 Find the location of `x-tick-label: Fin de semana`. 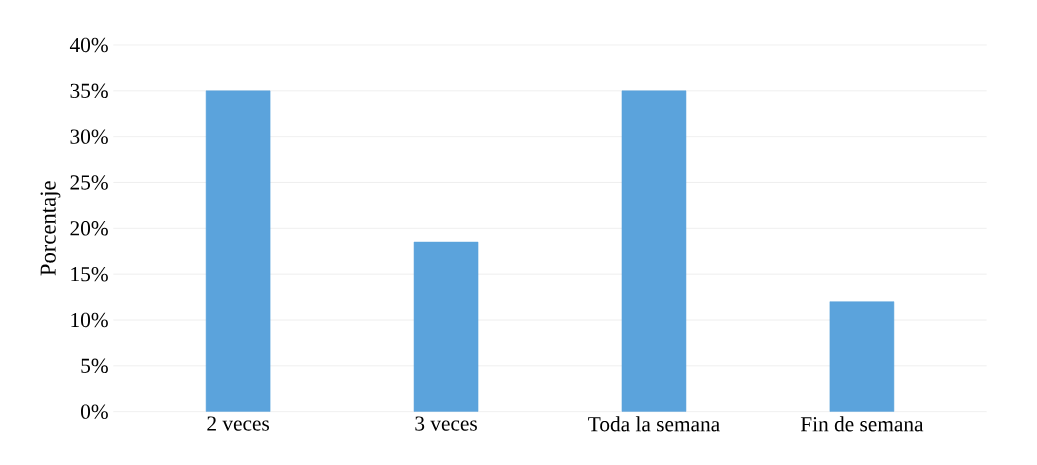

x-tick-label: Fin de semana is located at coordinates (862, 424).